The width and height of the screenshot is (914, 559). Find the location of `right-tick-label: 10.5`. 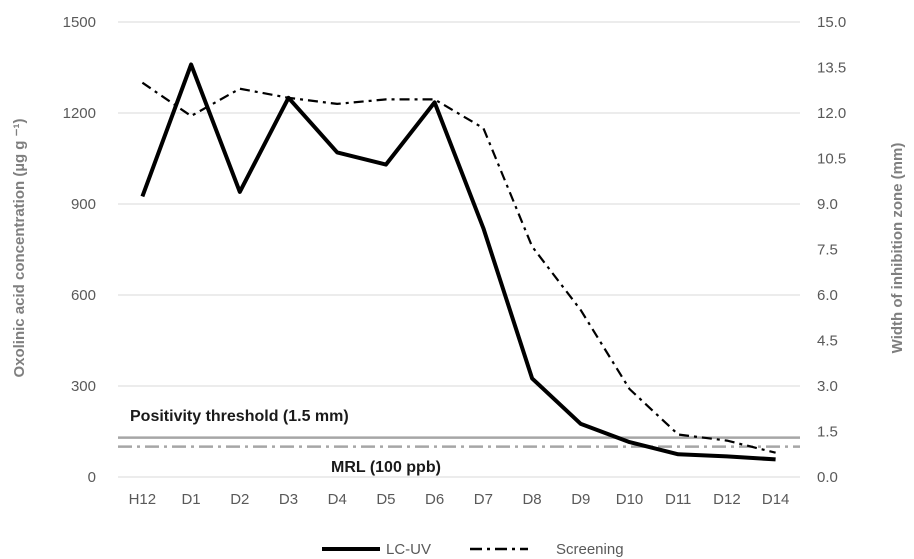

right-tick-label: 10.5 is located at coordinates (831, 159).